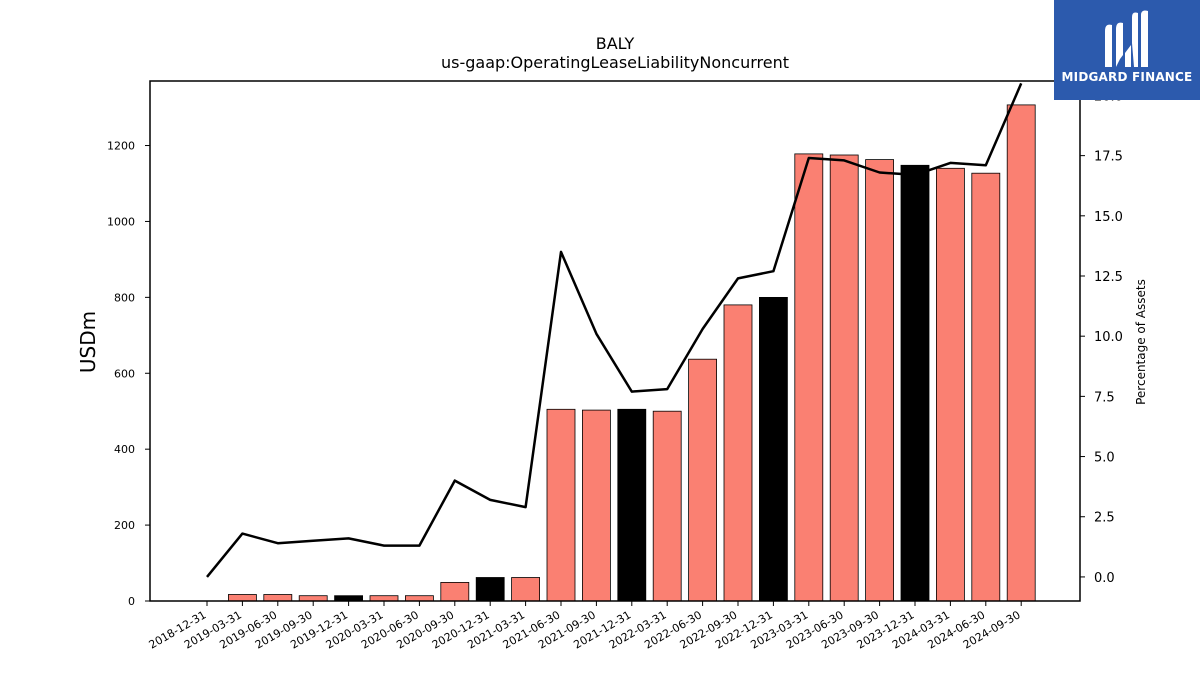 The image size is (1200, 675). I want to click on y-tick-label: 800, so click(124, 297).